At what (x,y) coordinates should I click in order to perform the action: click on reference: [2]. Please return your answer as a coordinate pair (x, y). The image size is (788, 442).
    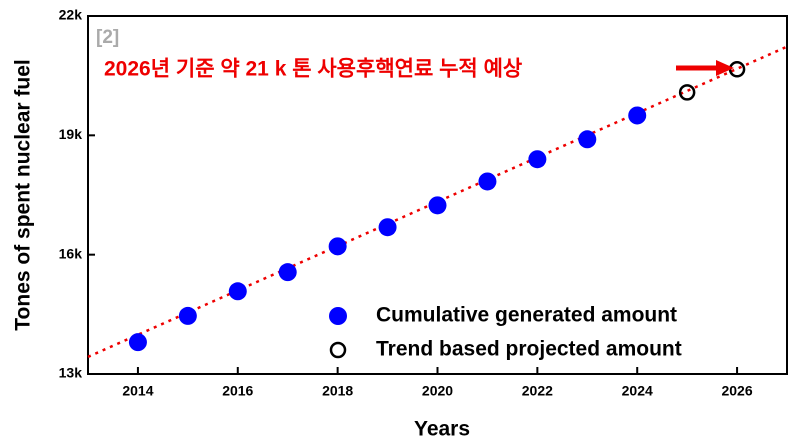
    Looking at the image, I should click on (107, 37).